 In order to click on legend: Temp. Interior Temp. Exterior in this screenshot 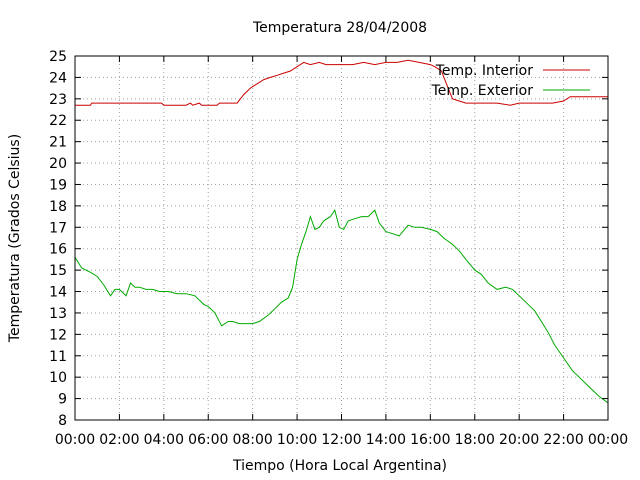, I will do `click(510, 81)`.